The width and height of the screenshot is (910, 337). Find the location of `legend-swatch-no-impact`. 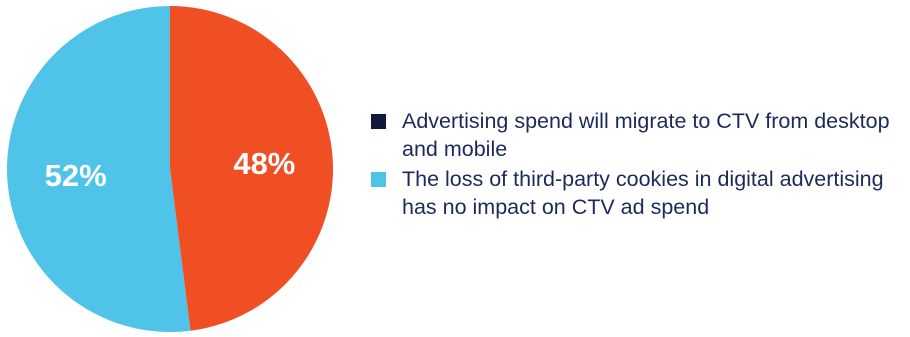

legend-swatch-no-impact is located at coordinates (378, 179).